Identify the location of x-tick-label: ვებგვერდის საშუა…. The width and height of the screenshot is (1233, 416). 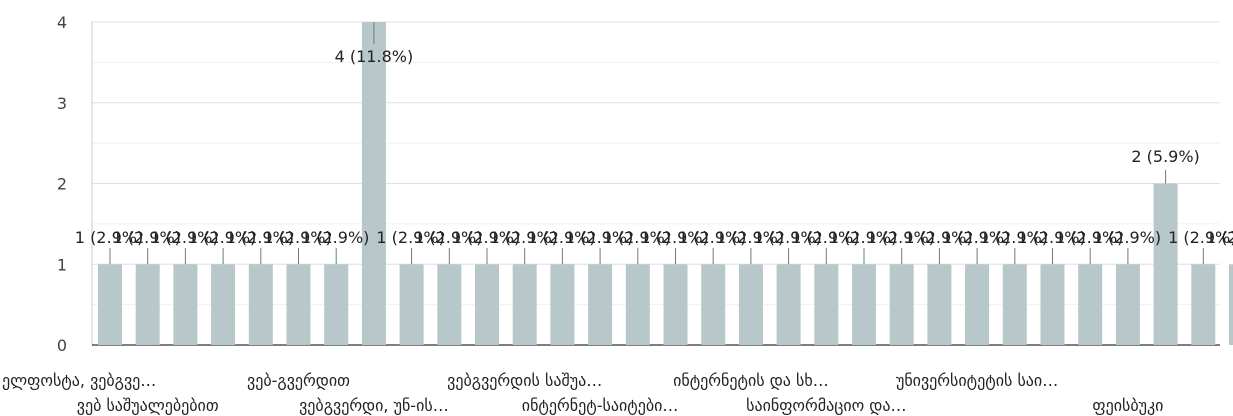
(524, 380).